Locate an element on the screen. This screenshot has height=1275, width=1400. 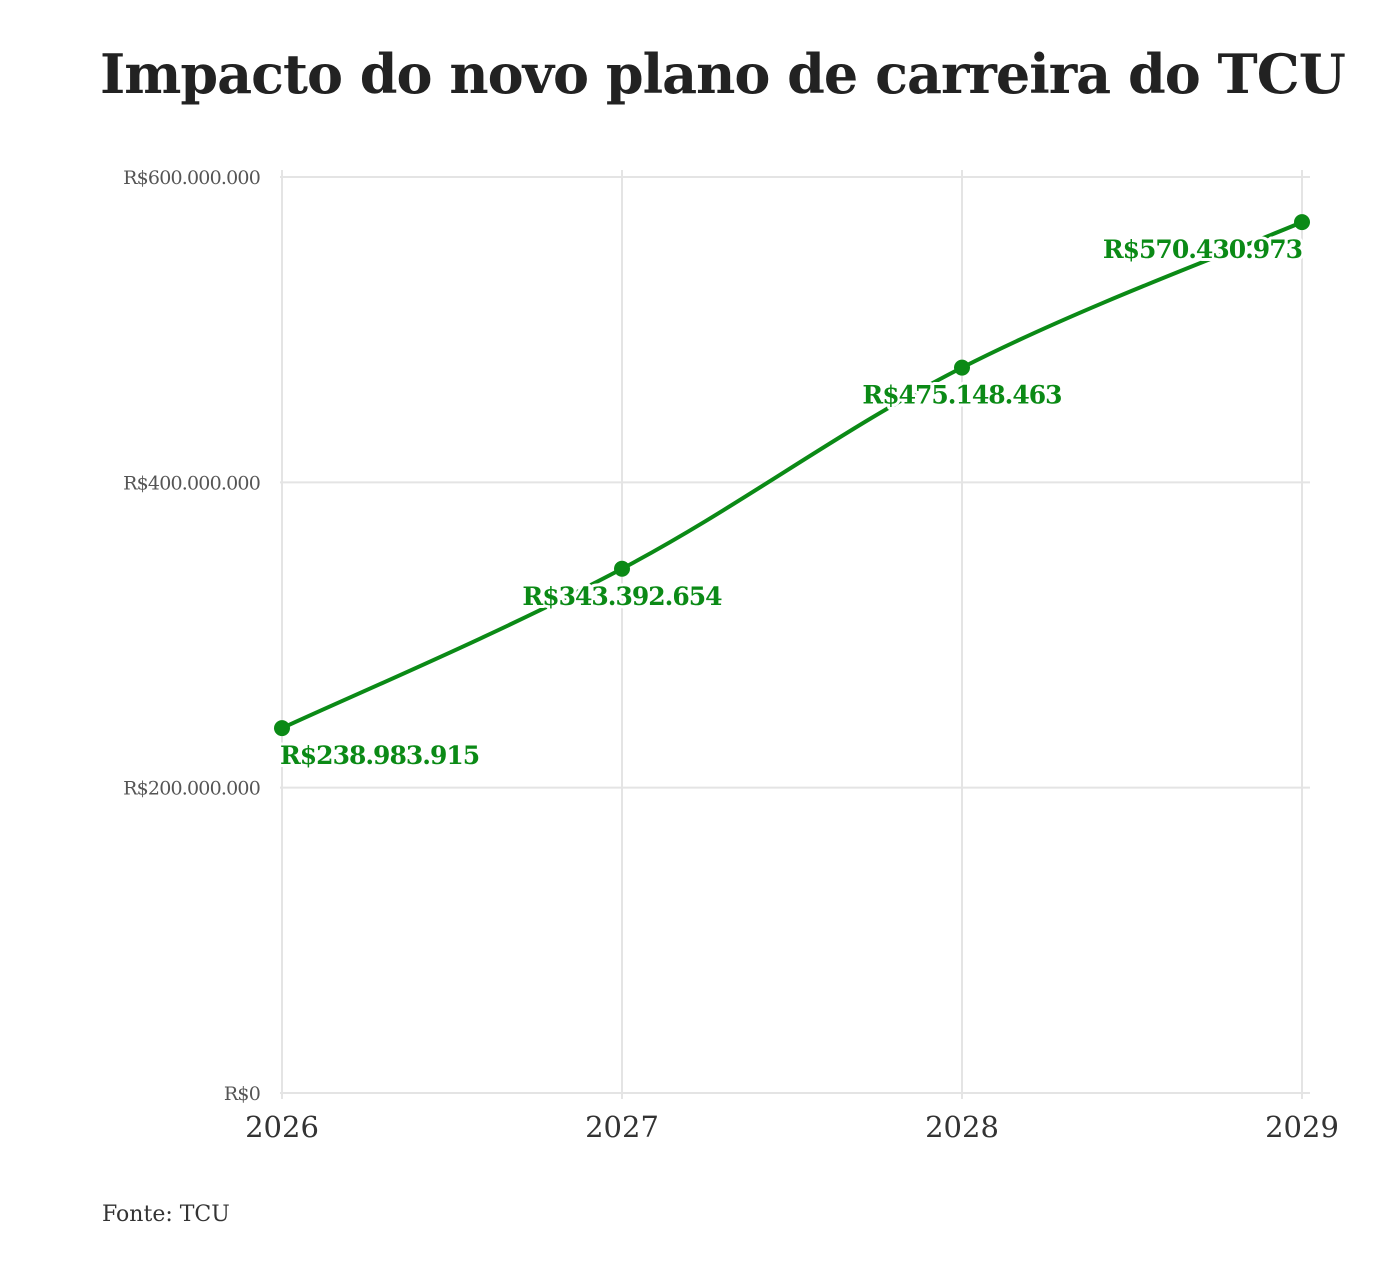
y-tick-label: R$200.000.000 is located at coordinates (191, 789).